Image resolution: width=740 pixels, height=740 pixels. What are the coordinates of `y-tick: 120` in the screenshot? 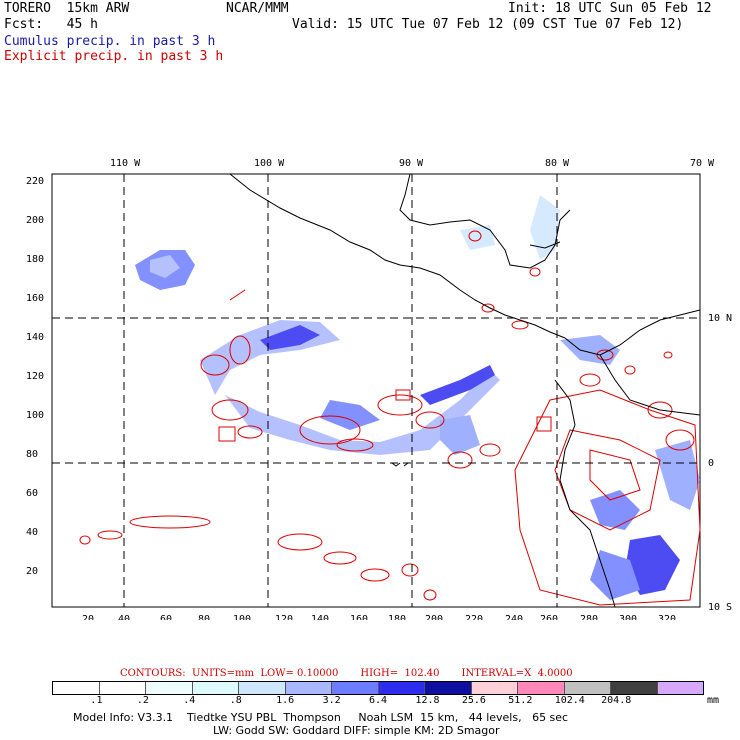 It's located at (35, 376).